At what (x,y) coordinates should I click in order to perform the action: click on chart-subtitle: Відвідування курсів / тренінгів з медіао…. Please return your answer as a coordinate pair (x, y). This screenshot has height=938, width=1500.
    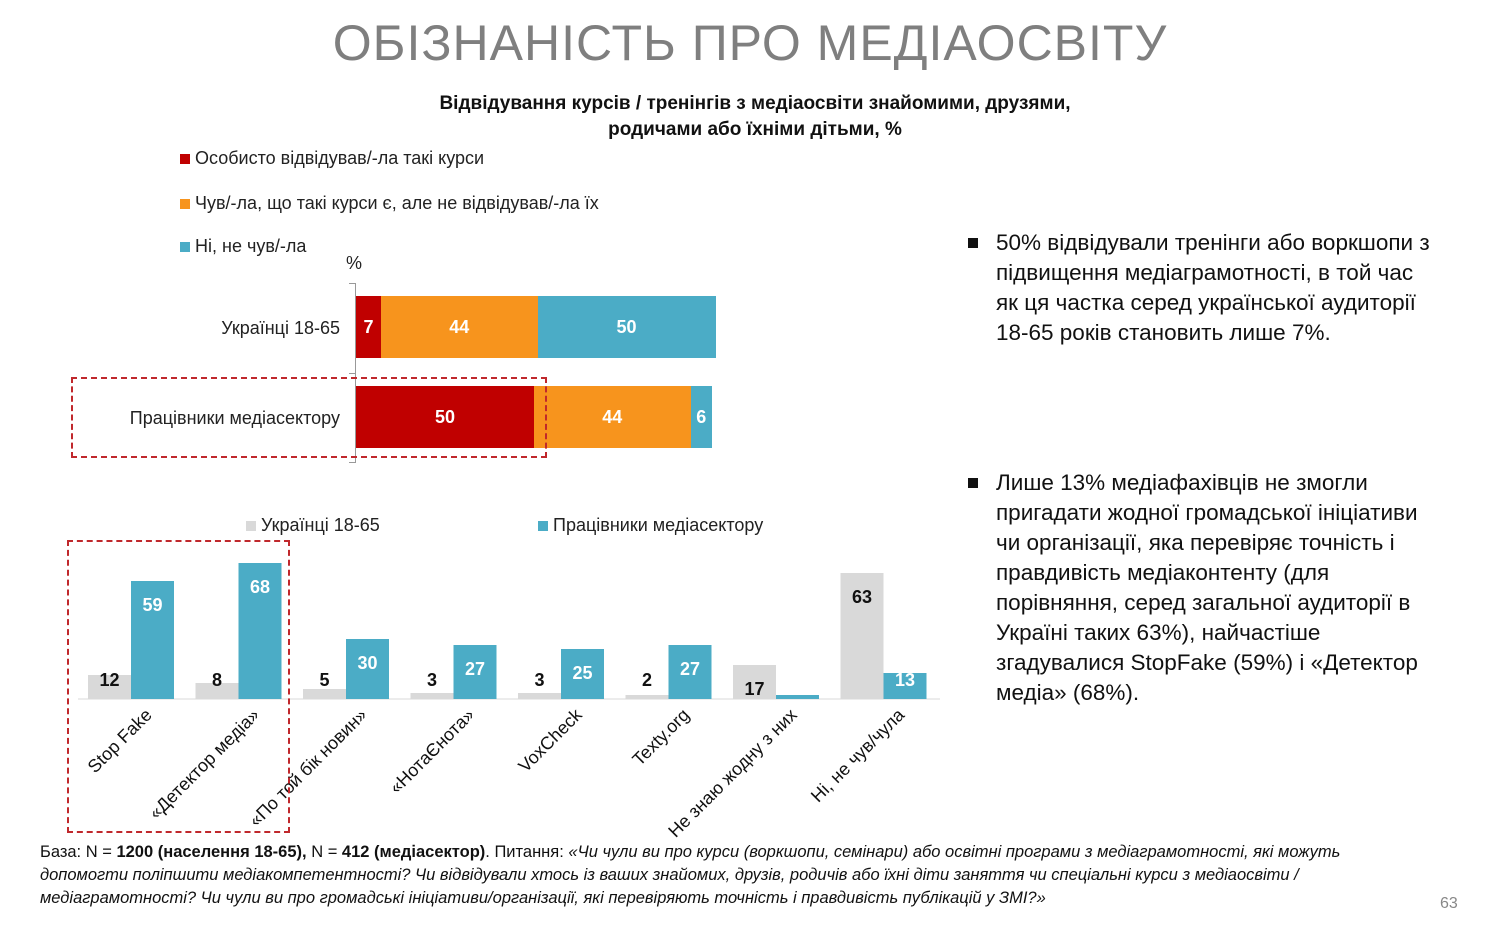
    Looking at the image, I should click on (755, 117).